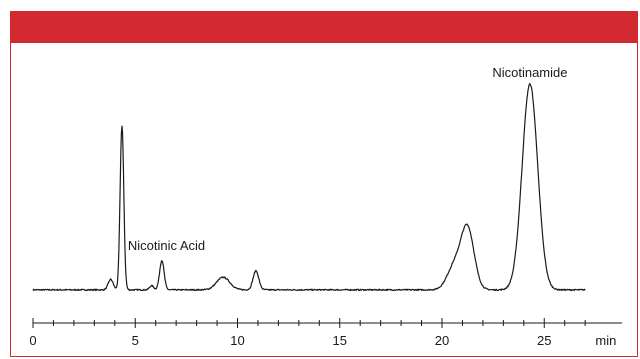 The width and height of the screenshot is (640, 359). Describe the element at coordinates (324, 27) in the screenshot. I see `header-bar` at that location.